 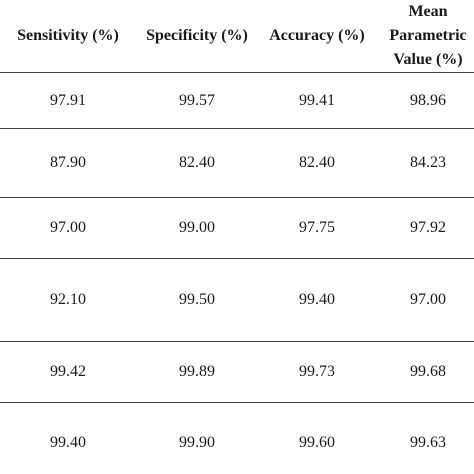 What do you see at coordinates (317, 228) in the screenshot?
I see `data-cell: 97.75` at bounding box center [317, 228].